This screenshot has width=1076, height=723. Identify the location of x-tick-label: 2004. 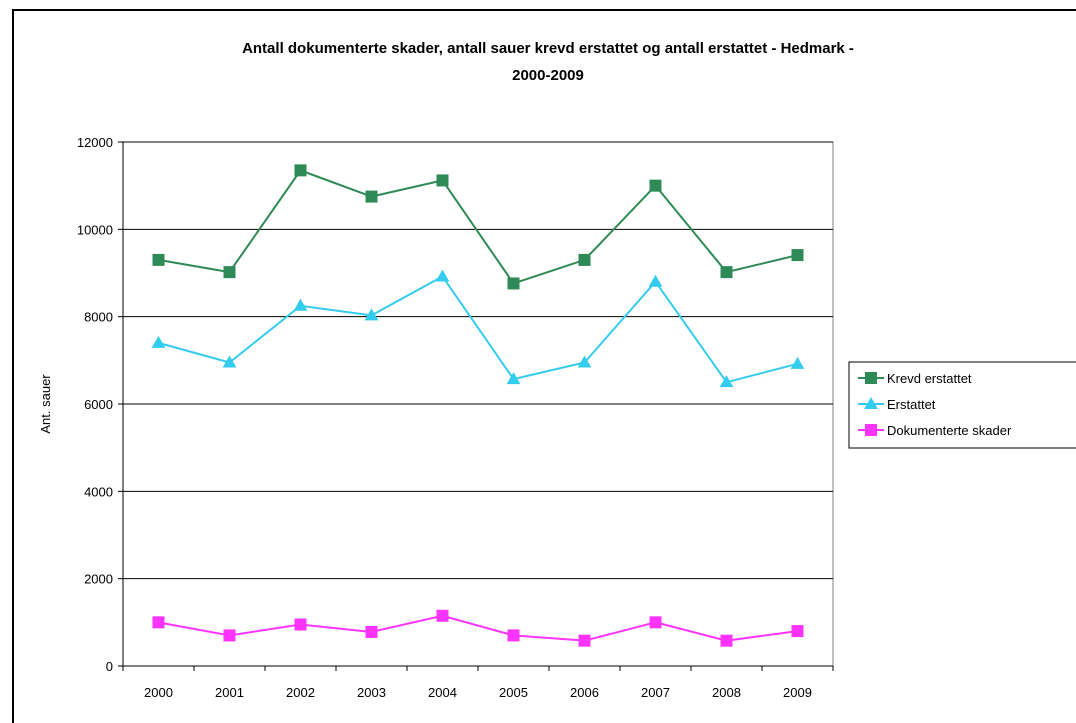
(442, 692).